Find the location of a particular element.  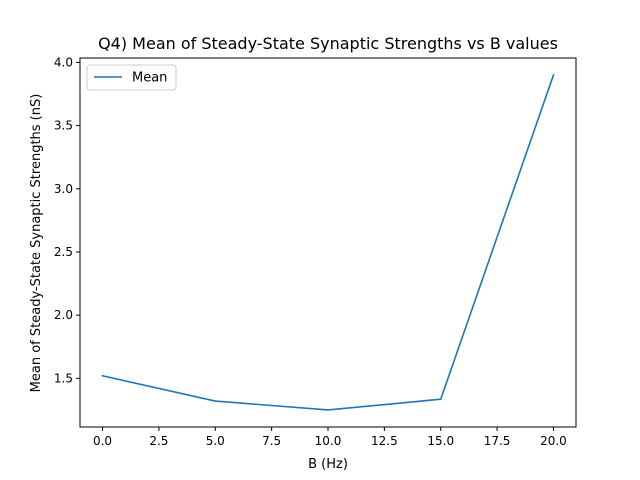

x-tick-label: 2.5 is located at coordinates (158, 441).